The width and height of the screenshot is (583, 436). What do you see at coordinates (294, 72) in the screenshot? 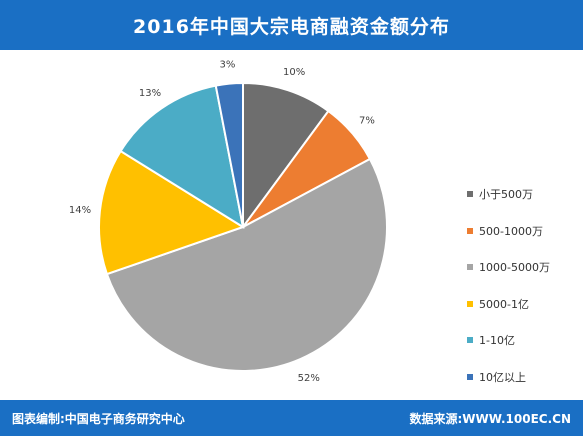
I see `pie-data-label-1: 10%` at bounding box center [294, 72].